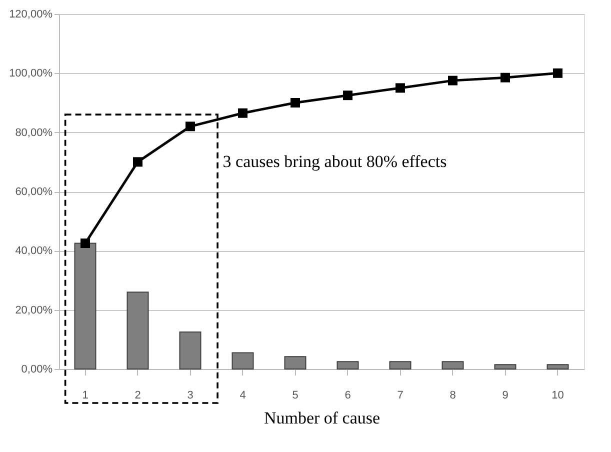  I want to click on x-tick-label: 9, so click(505, 396).